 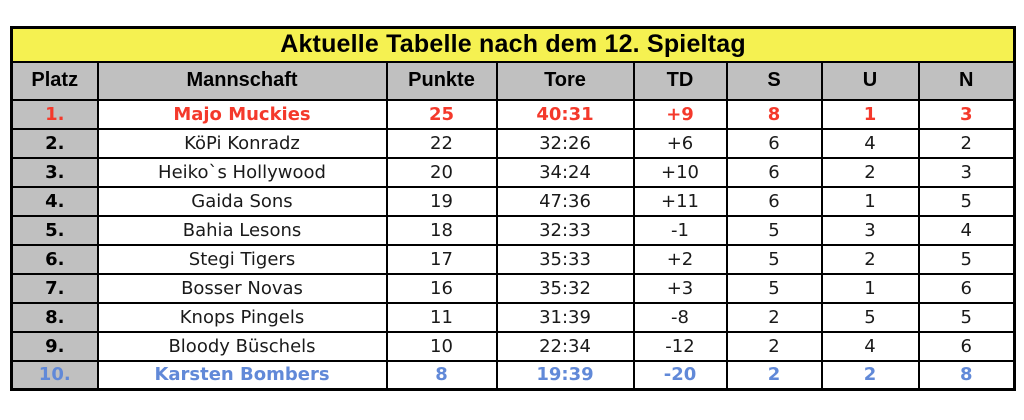 I want to click on table-row: 8. Knops Pingels 11 31:39 -8 2 5 5, so click(x=513, y=317).